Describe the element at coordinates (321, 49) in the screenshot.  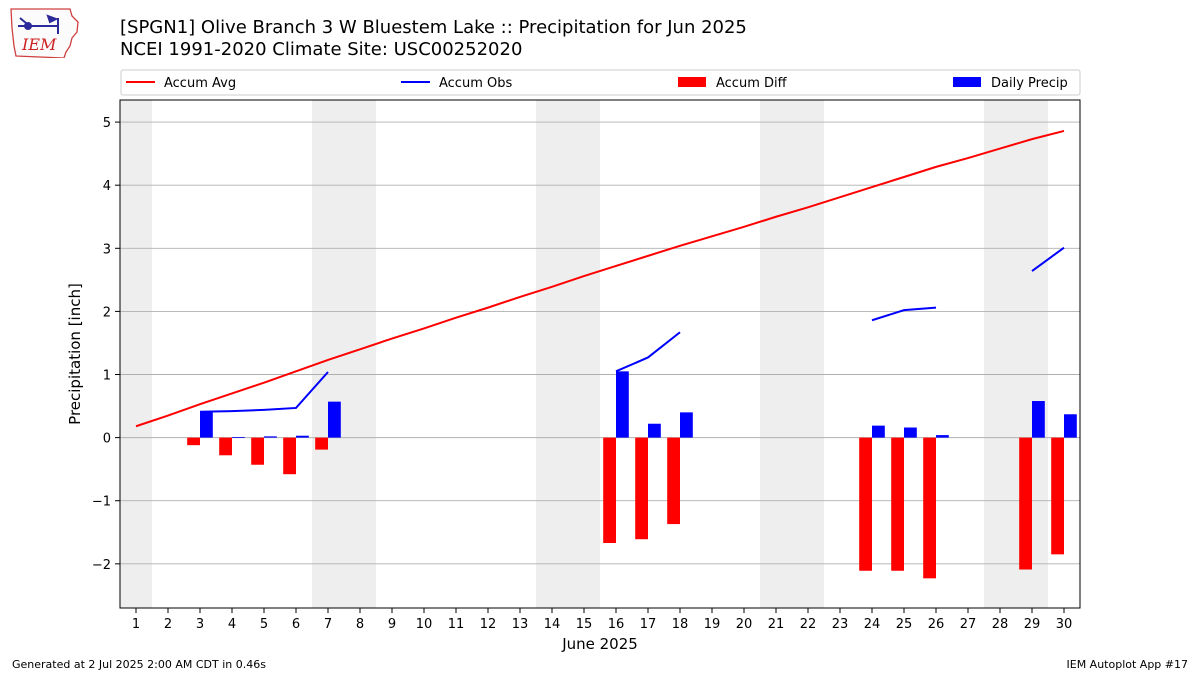
I see `chart-subtitle: NCEI 1991-2020 Climate Site: USC00252020` at that location.